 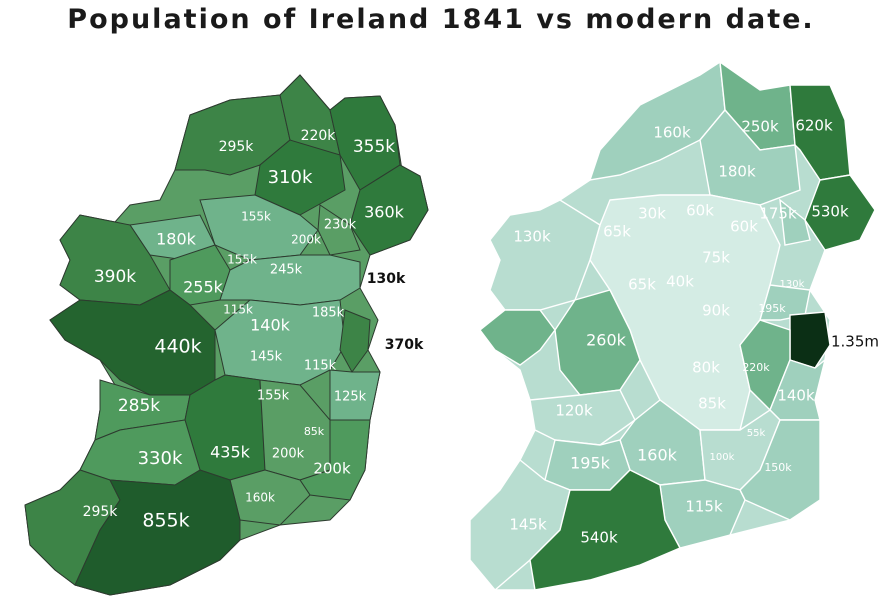 What do you see at coordinates (286, 270) in the screenshot?
I see `label-1841: 245k` at bounding box center [286, 270].